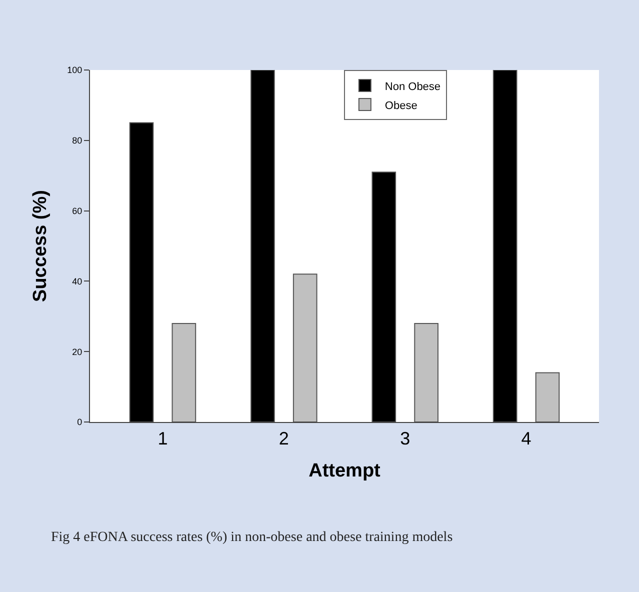 Image resolution: width=639 pixels, height=592 pixels. What do you see at coordinates (405, 438) in the screenshot?
I see `x-tick-label: 3` at bounding box center [405, 438].